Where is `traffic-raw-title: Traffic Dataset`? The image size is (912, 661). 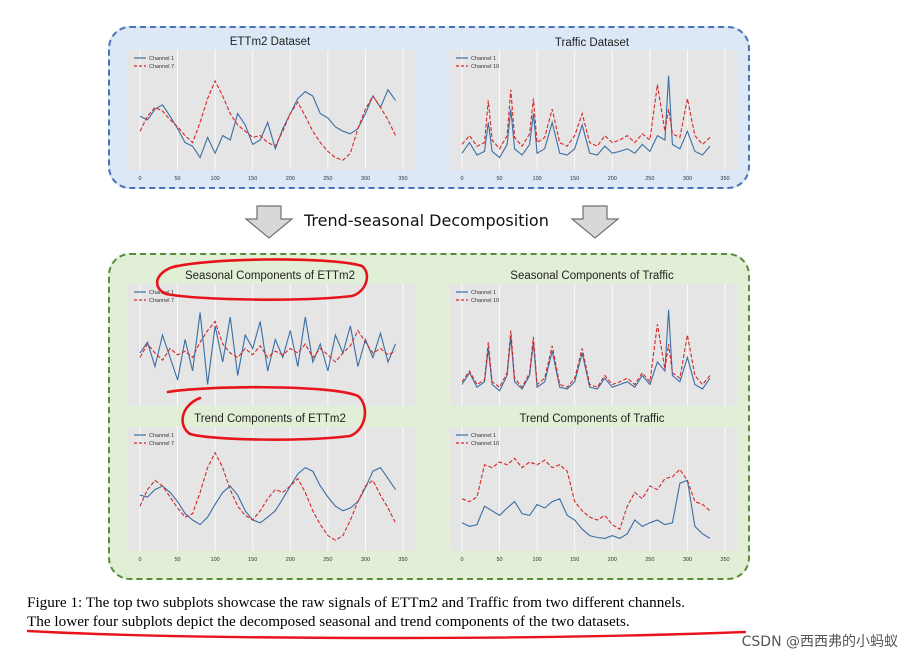
traffic-raw-title: Traffic Dataset is located at coordinates (592, 43).